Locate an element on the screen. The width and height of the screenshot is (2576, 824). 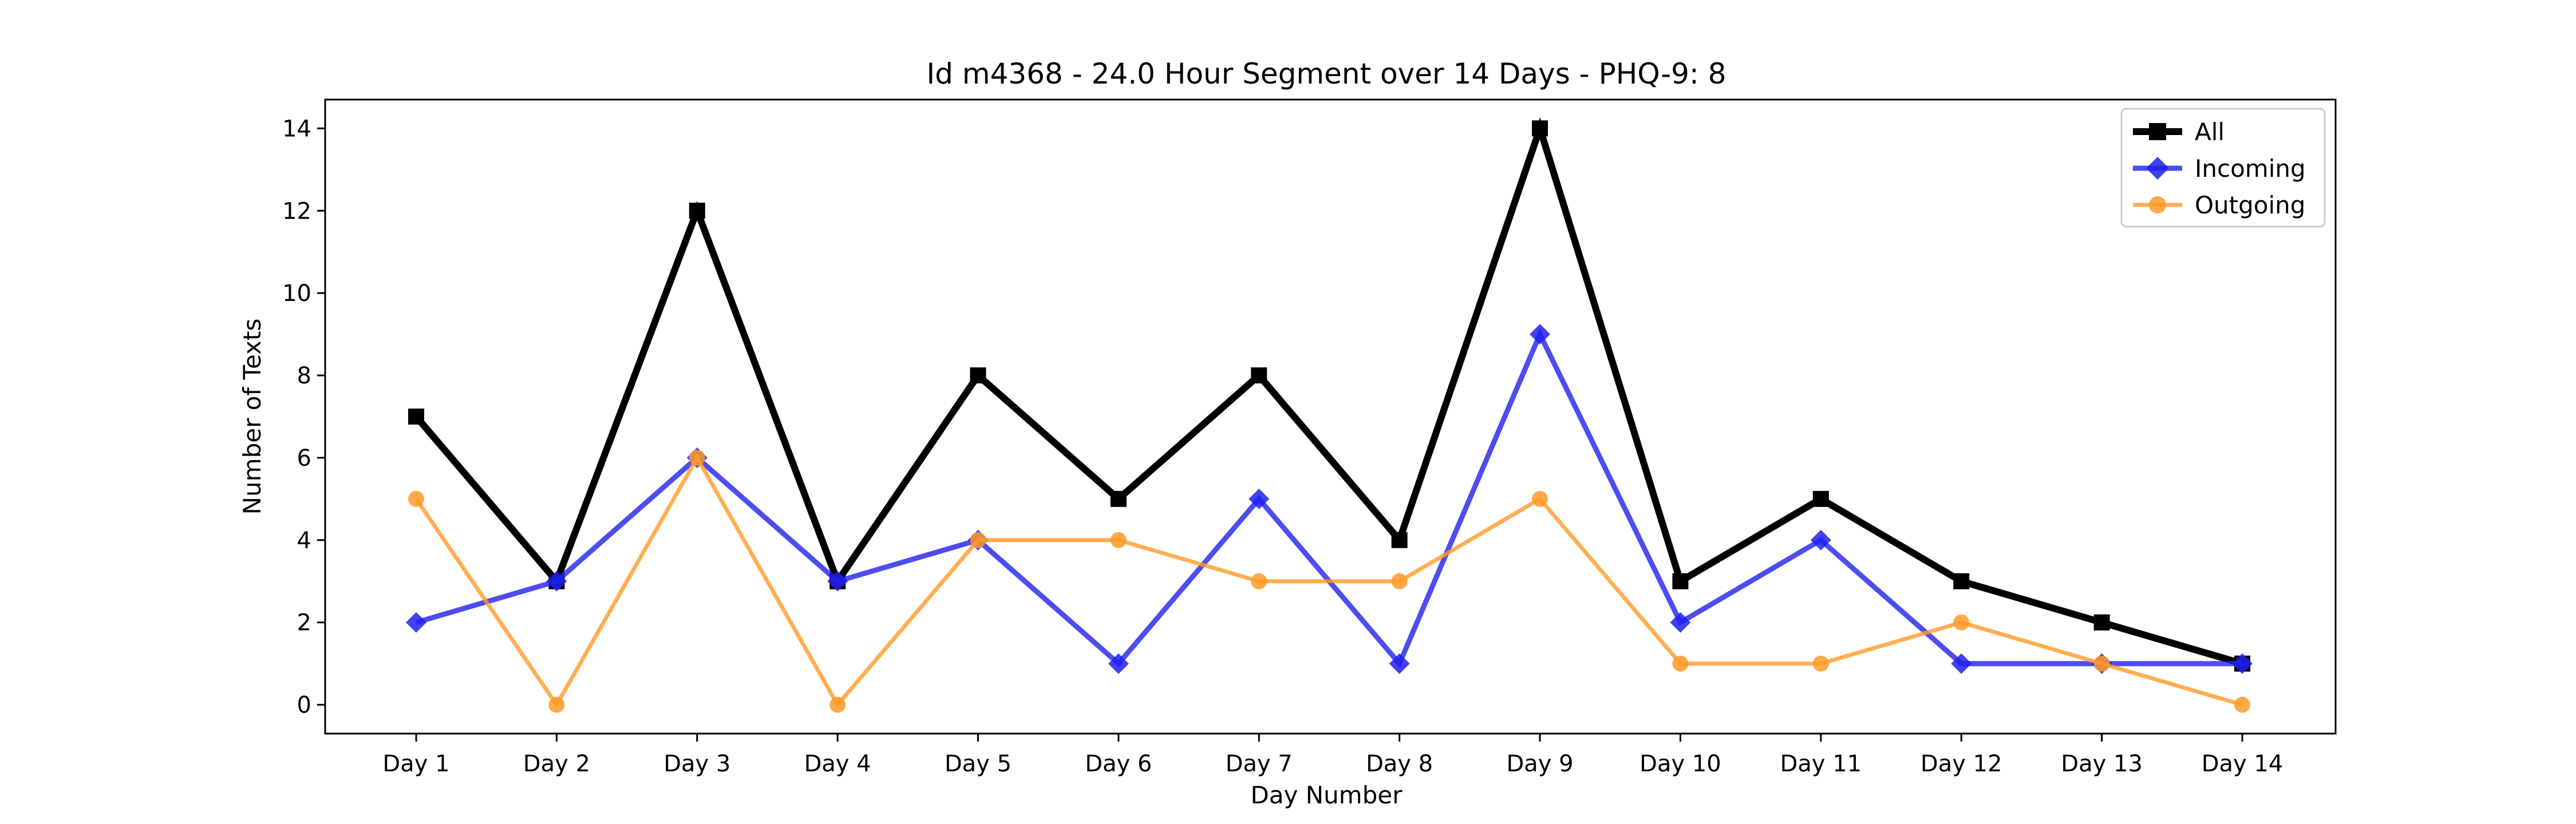
x-tick-label: Day 6 is located at coordinates (1118, 764).